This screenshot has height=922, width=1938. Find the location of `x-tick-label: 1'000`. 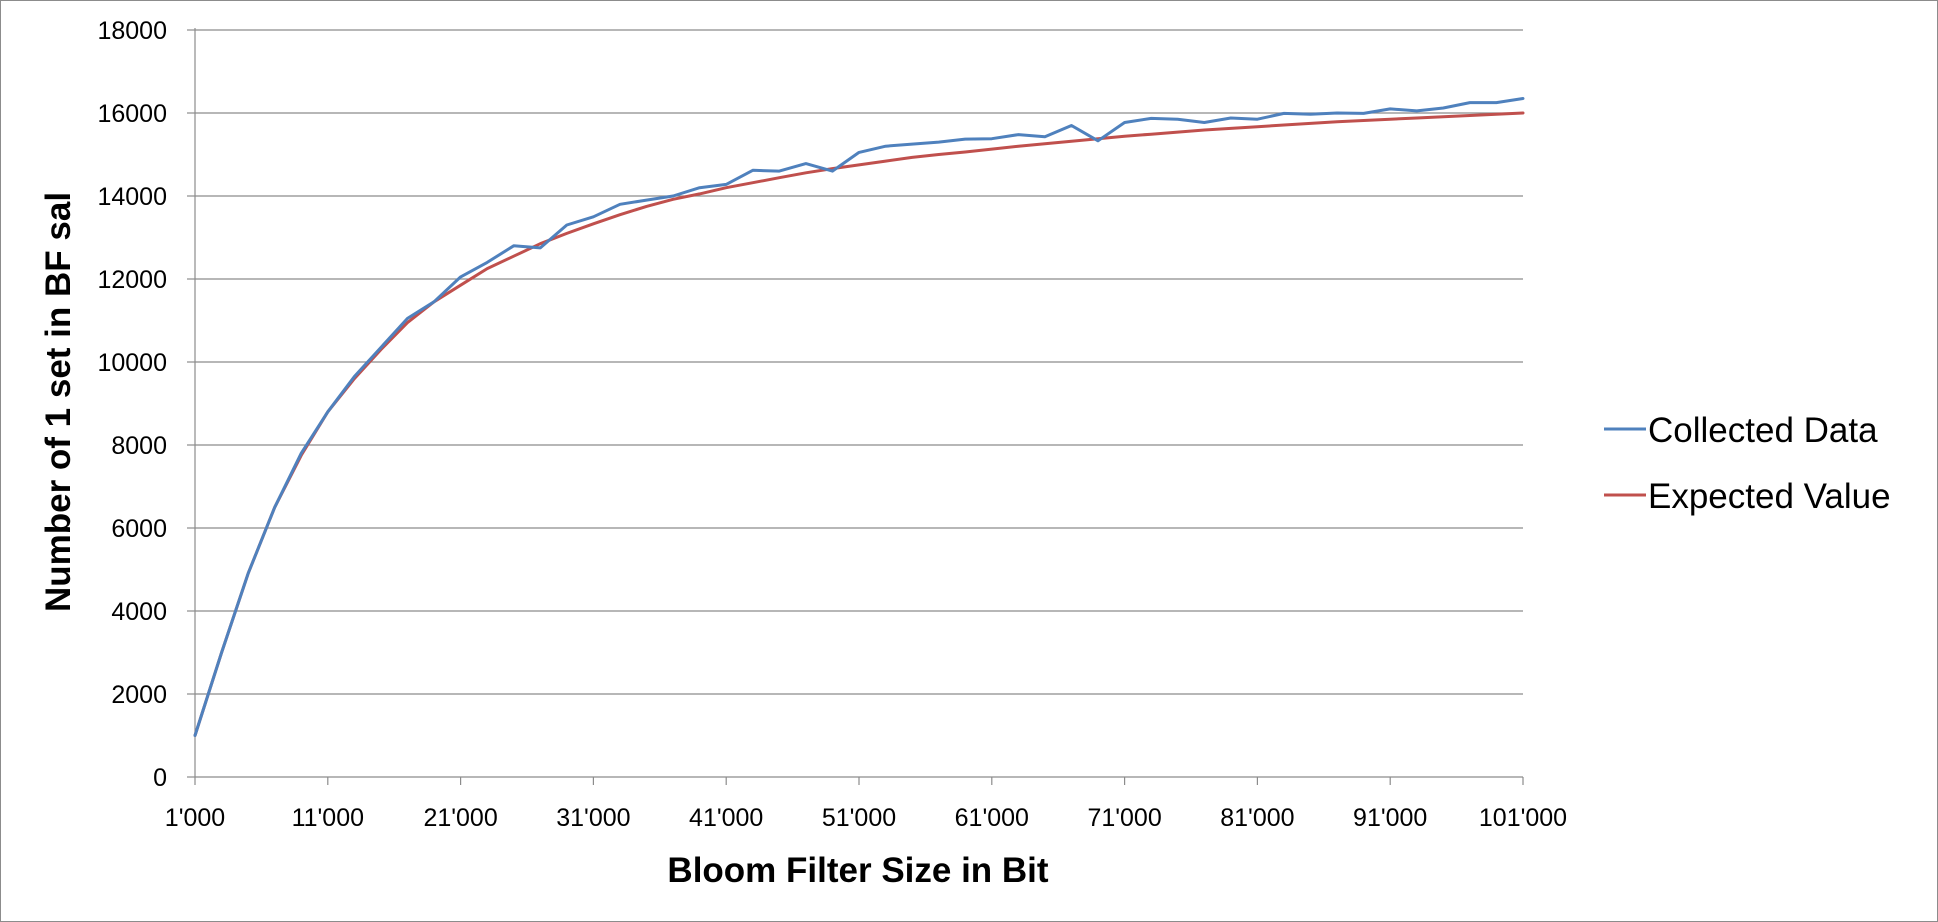

x-tick-label: 1'000 is located at coordinates (195, 818).